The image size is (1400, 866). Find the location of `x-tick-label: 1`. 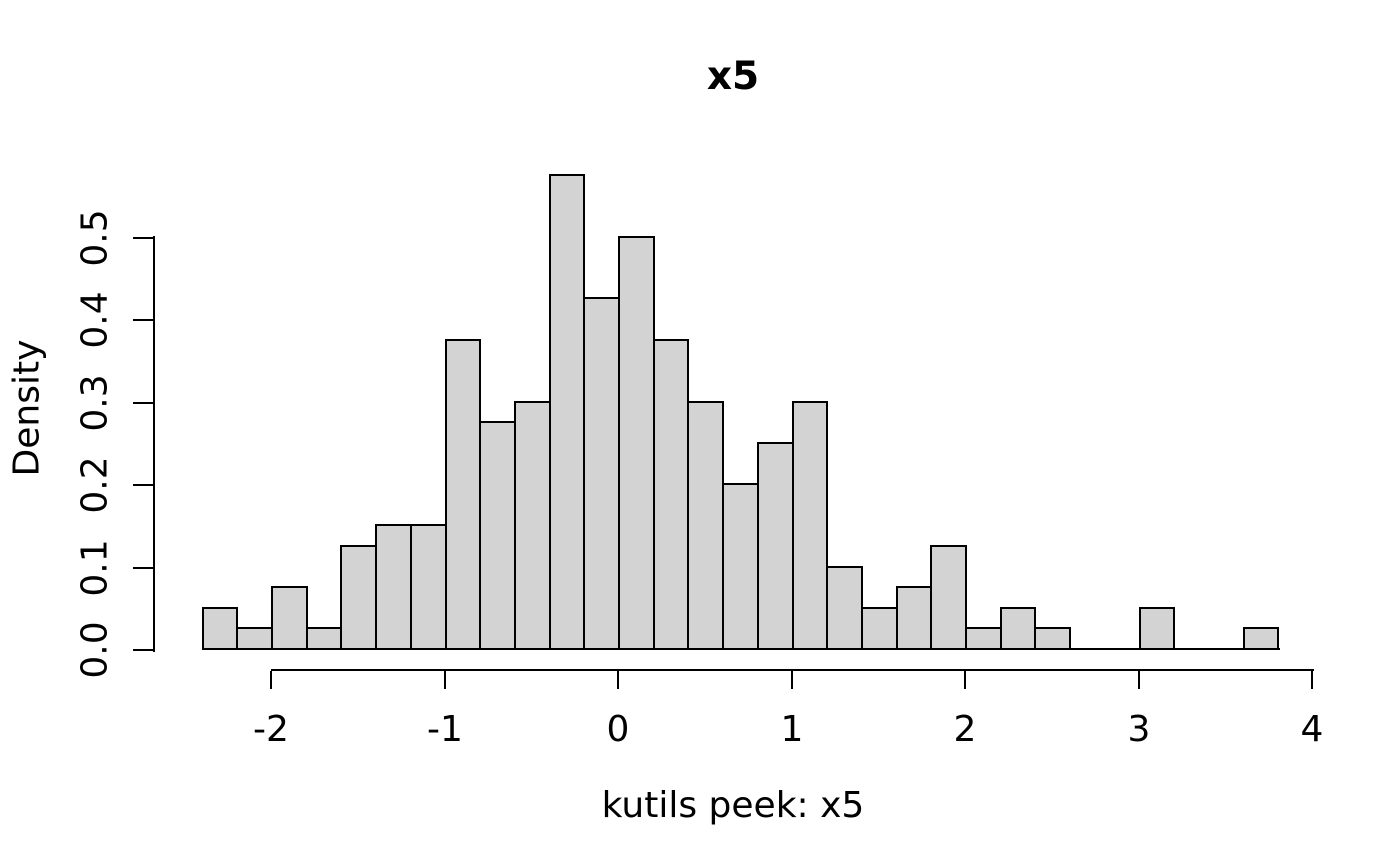

x-tick-label: 1 is located at coordinates (792, 729).